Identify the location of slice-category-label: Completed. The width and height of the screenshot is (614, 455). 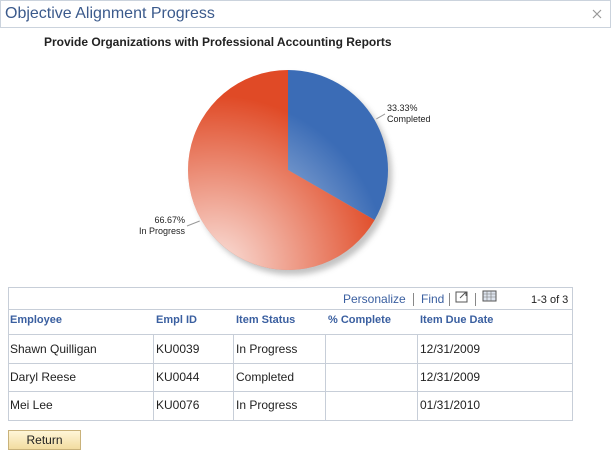
(409, 119).